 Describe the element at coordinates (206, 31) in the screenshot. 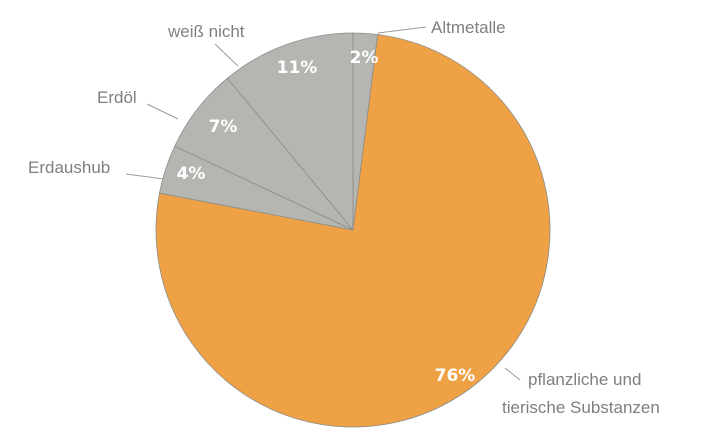

I see `category-label-weiss-nicht: weiß nicht` at that location.